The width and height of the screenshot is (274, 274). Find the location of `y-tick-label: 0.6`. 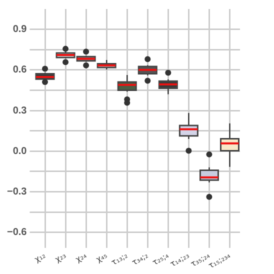

y-tick-label: 0.6 is located at coordinates (20, 70).